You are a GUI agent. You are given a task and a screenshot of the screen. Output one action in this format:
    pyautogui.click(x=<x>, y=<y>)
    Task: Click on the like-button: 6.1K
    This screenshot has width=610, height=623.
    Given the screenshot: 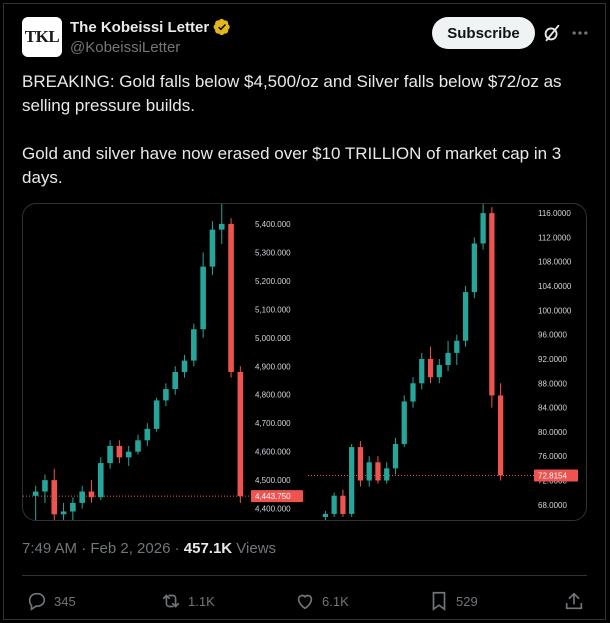 What is the action you would take?
    pyautogui.click(x=321, y=601)
    